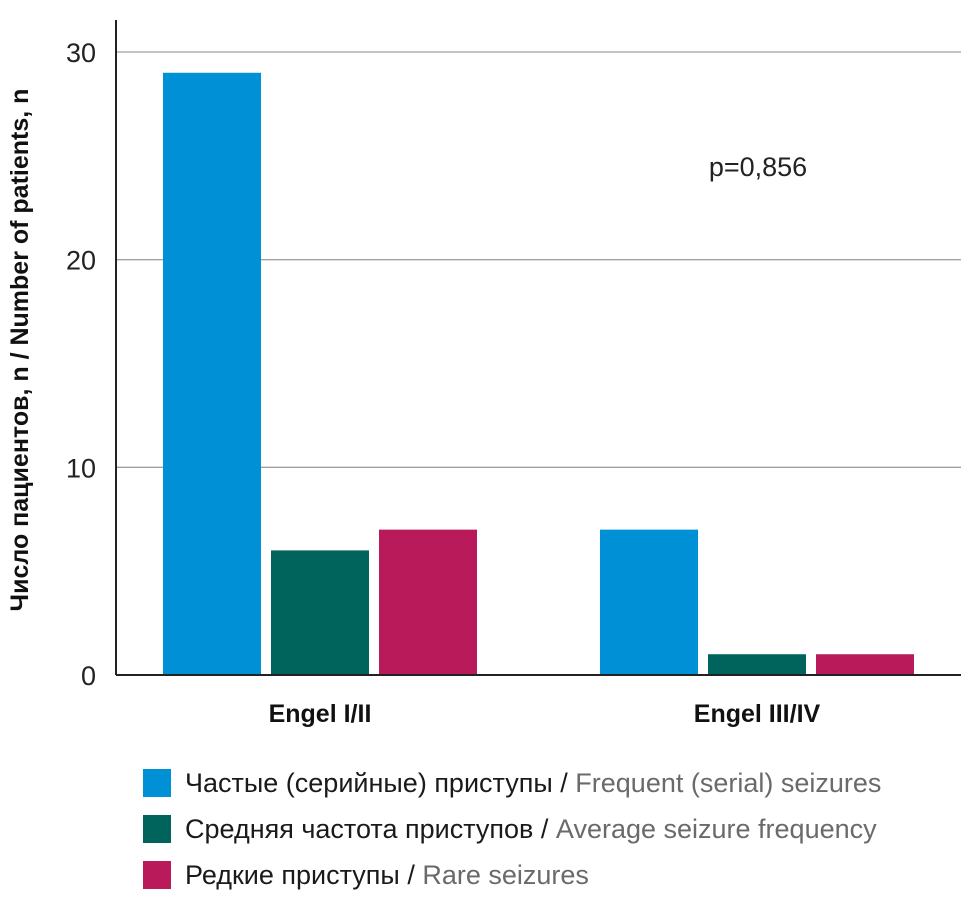 This screenshot has height=903, width=961. I want to click on y-tick-label: 0, so click(88, 676).